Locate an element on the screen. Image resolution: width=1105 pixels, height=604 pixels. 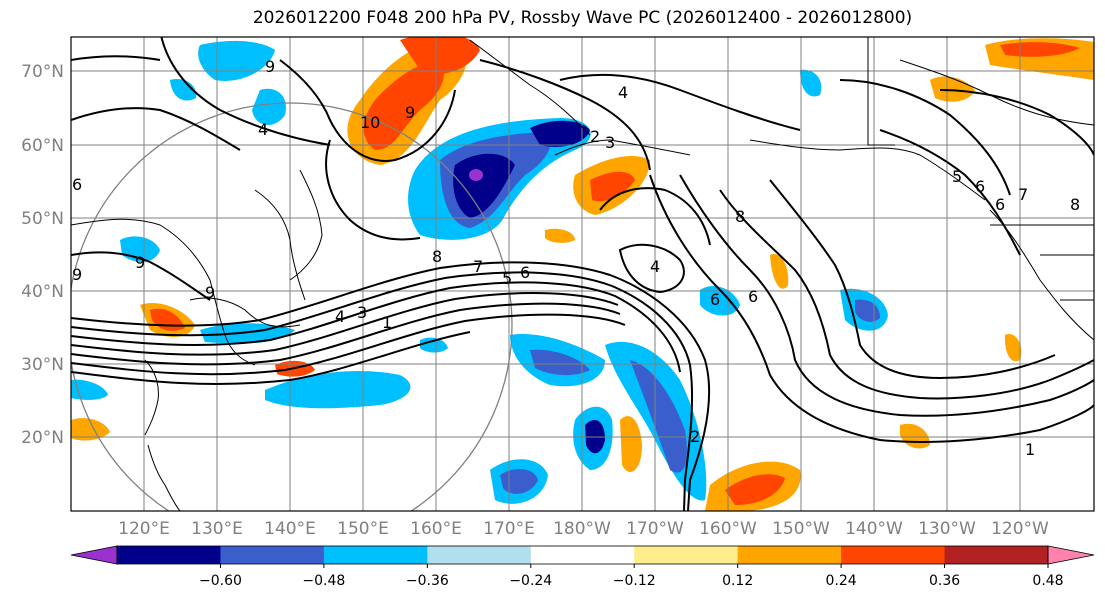
contour-label: 10 is located at coordinates (370, 122).